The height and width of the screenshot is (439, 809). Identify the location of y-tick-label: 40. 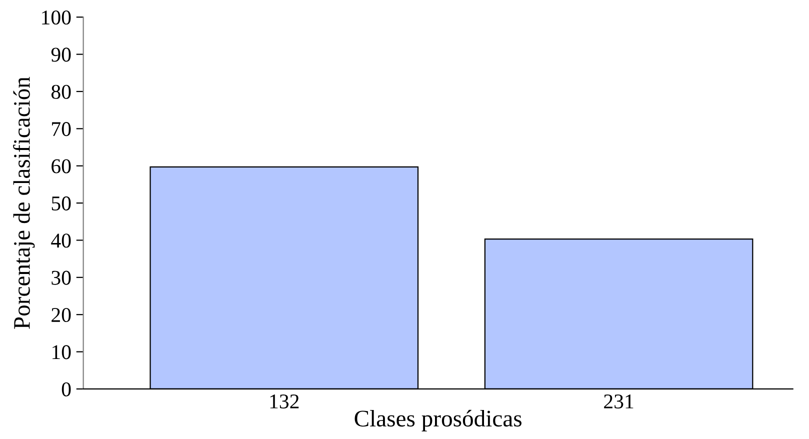
(61, 241).